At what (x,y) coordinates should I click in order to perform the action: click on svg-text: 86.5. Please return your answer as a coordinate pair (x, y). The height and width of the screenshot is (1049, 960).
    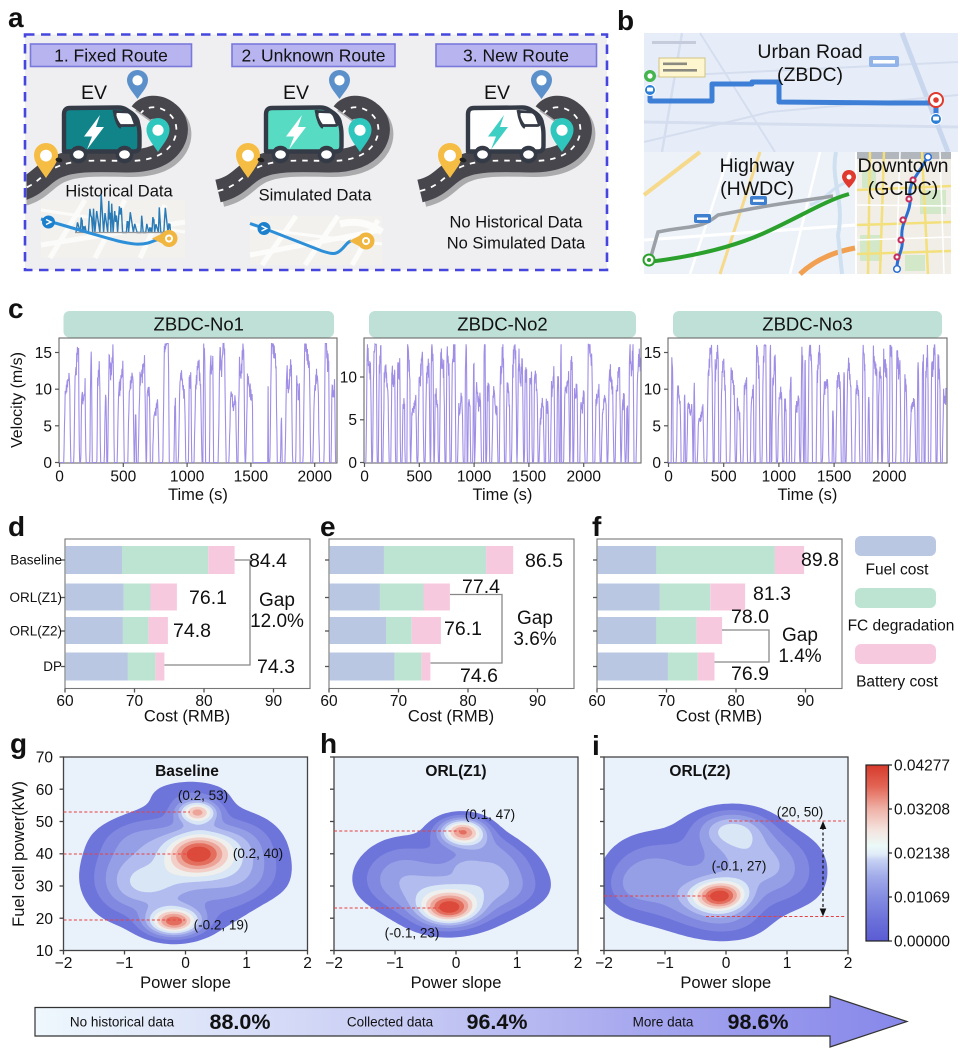
    Looking at the image, I should click on (544, 561).